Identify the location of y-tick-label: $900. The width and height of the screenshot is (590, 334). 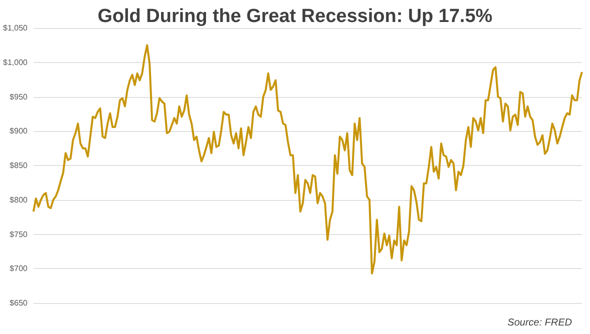
(19, 131).